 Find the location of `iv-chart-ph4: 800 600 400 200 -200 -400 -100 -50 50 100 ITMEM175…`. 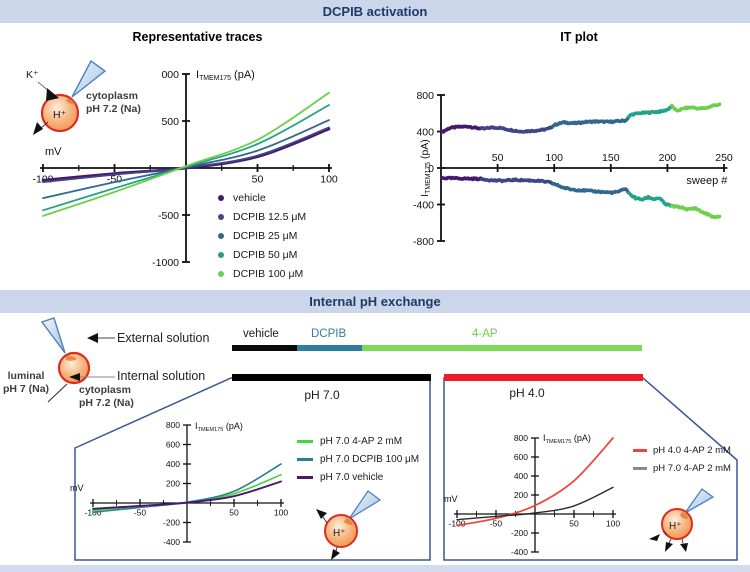

iv-chart-ph4: 800 600 400 200 -200 -400 -100 -50 50 100 ITMEM175… is located at coordinates (532, 495).